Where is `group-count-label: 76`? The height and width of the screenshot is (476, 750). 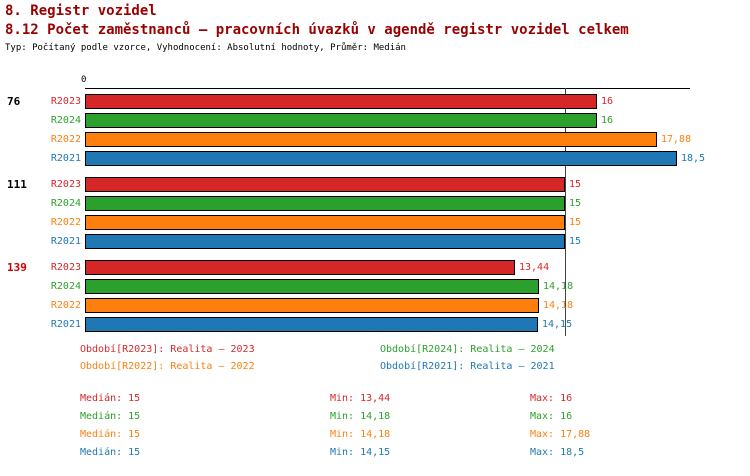 group-count-label: 76 is located at coordinates (14, 101).